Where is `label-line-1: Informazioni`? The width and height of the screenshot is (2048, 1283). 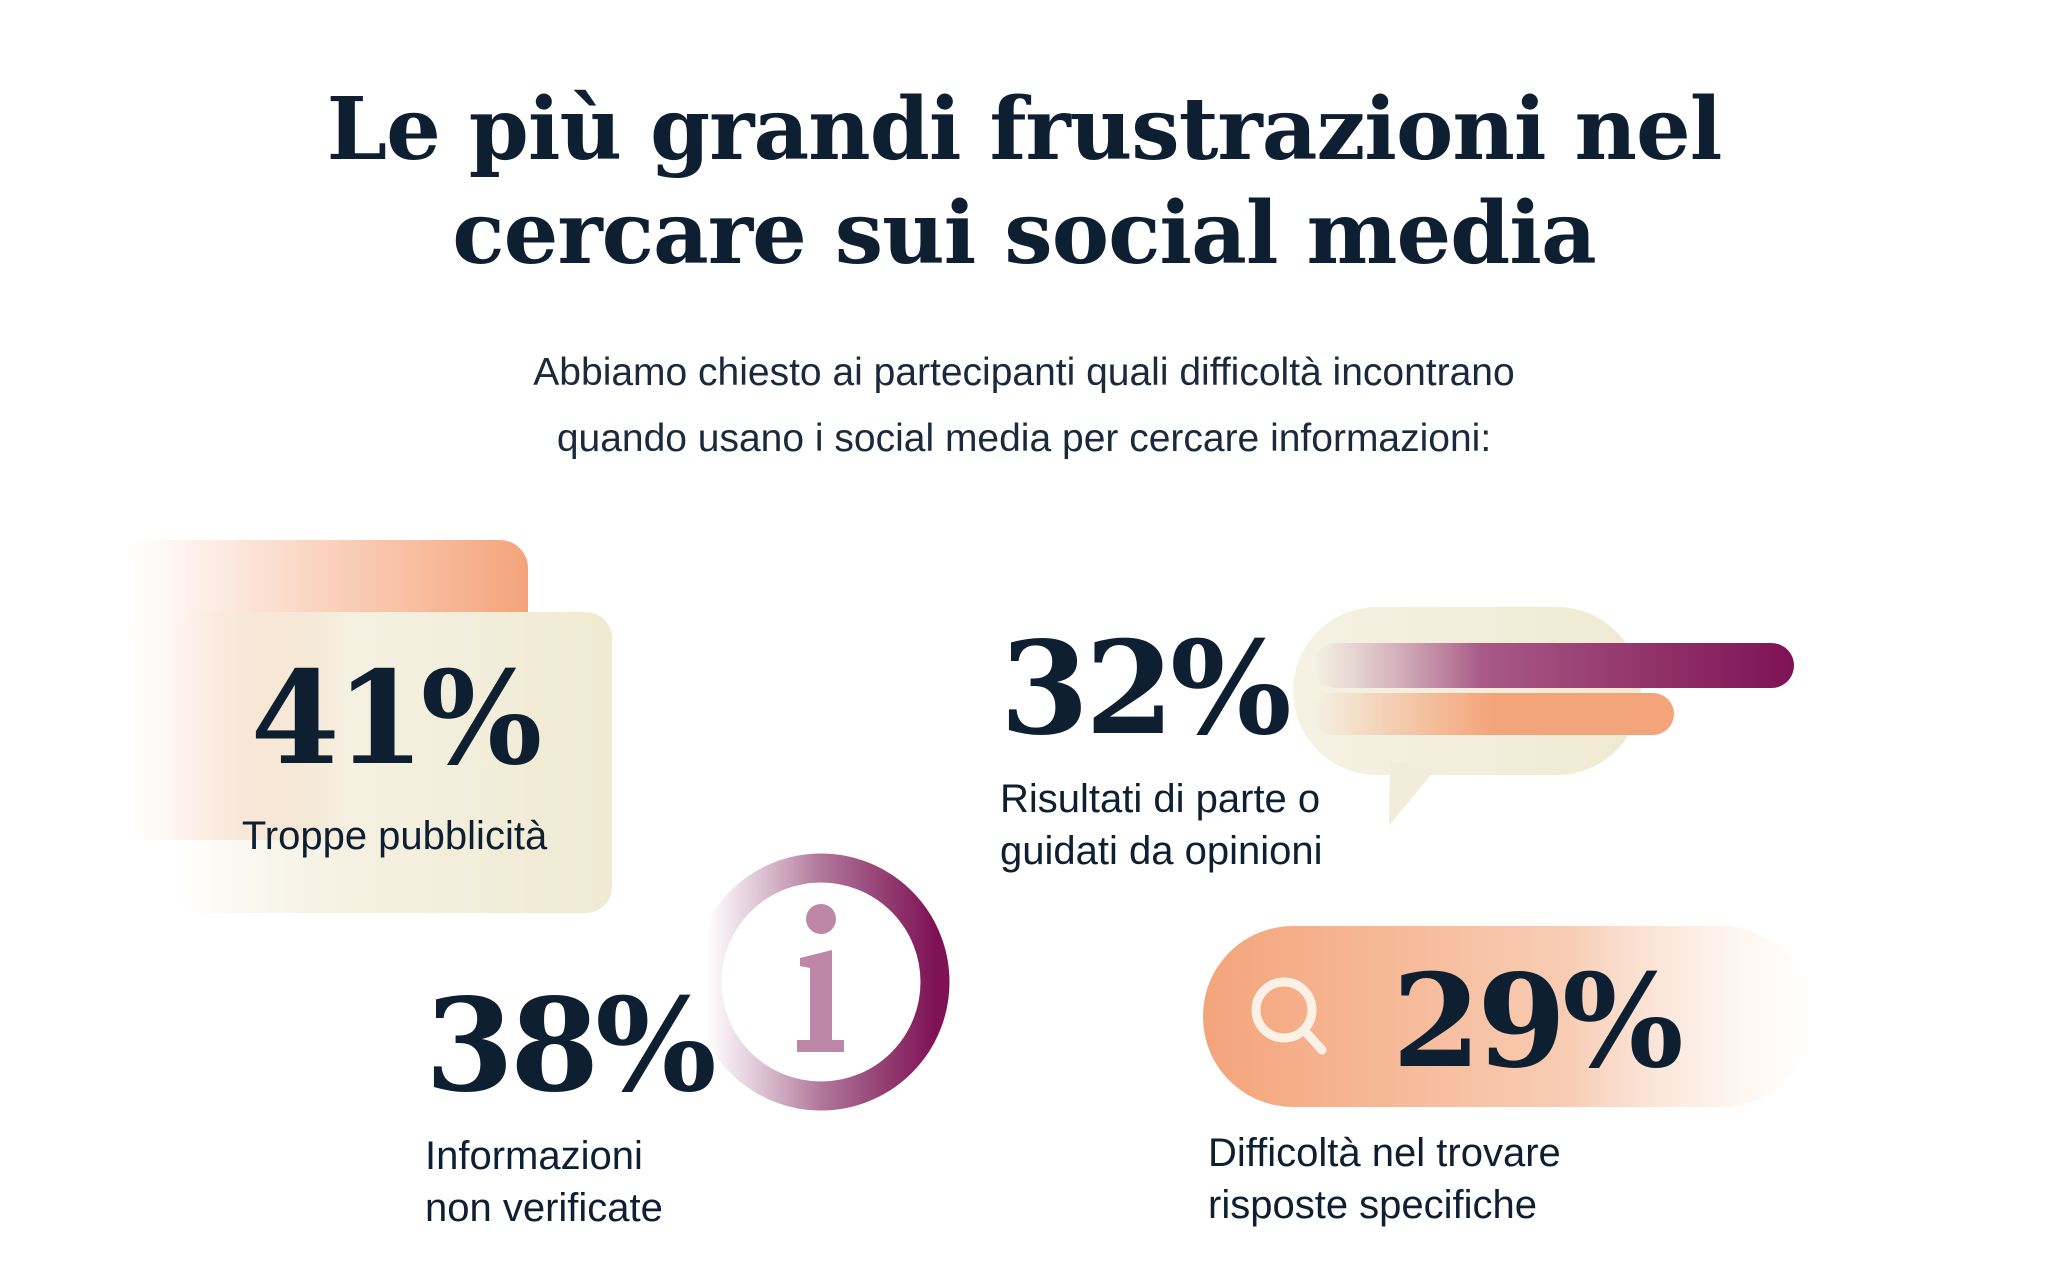
label-line-1: Informazioni is located at coordinates (534, 1156).